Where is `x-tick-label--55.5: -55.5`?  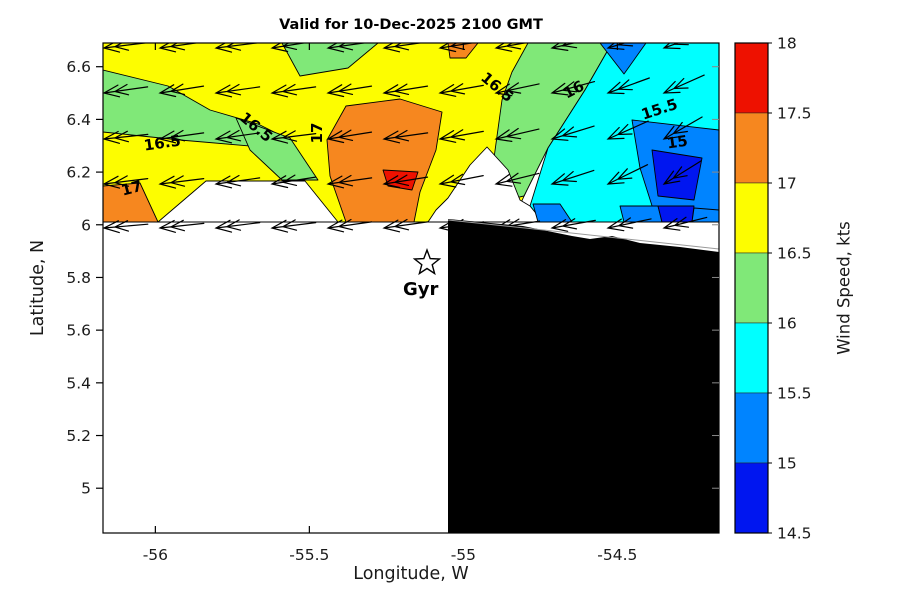 x-tick-label--55.5: -55.5 is located at coordinates (309, 555).